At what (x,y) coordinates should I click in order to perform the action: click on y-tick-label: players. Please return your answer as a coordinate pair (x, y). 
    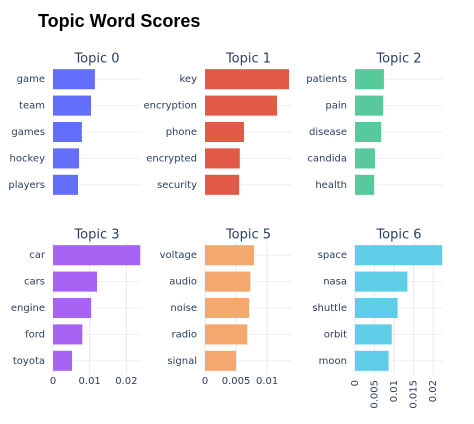
    Looking at the image, I should click on (26, 185).